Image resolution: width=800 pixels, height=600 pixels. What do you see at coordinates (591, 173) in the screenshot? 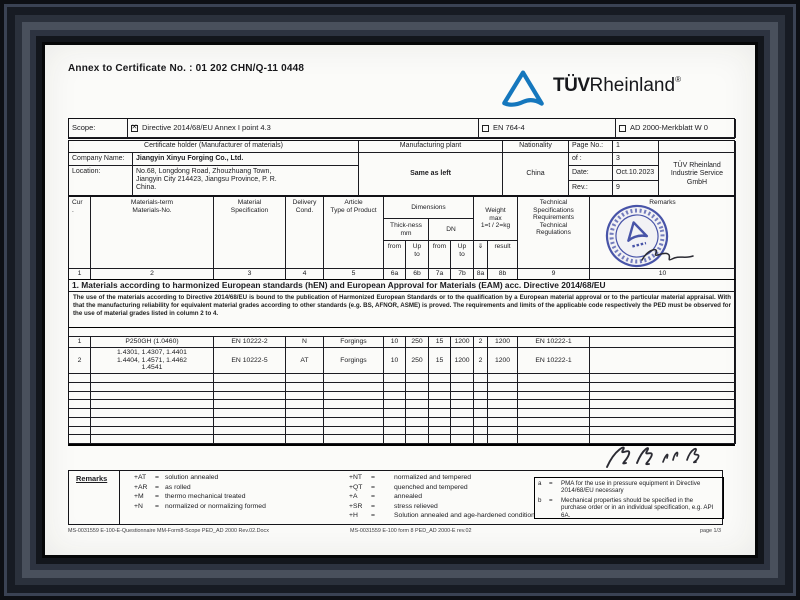
I see `date-label: Date:` at bounding box center [591, 173].